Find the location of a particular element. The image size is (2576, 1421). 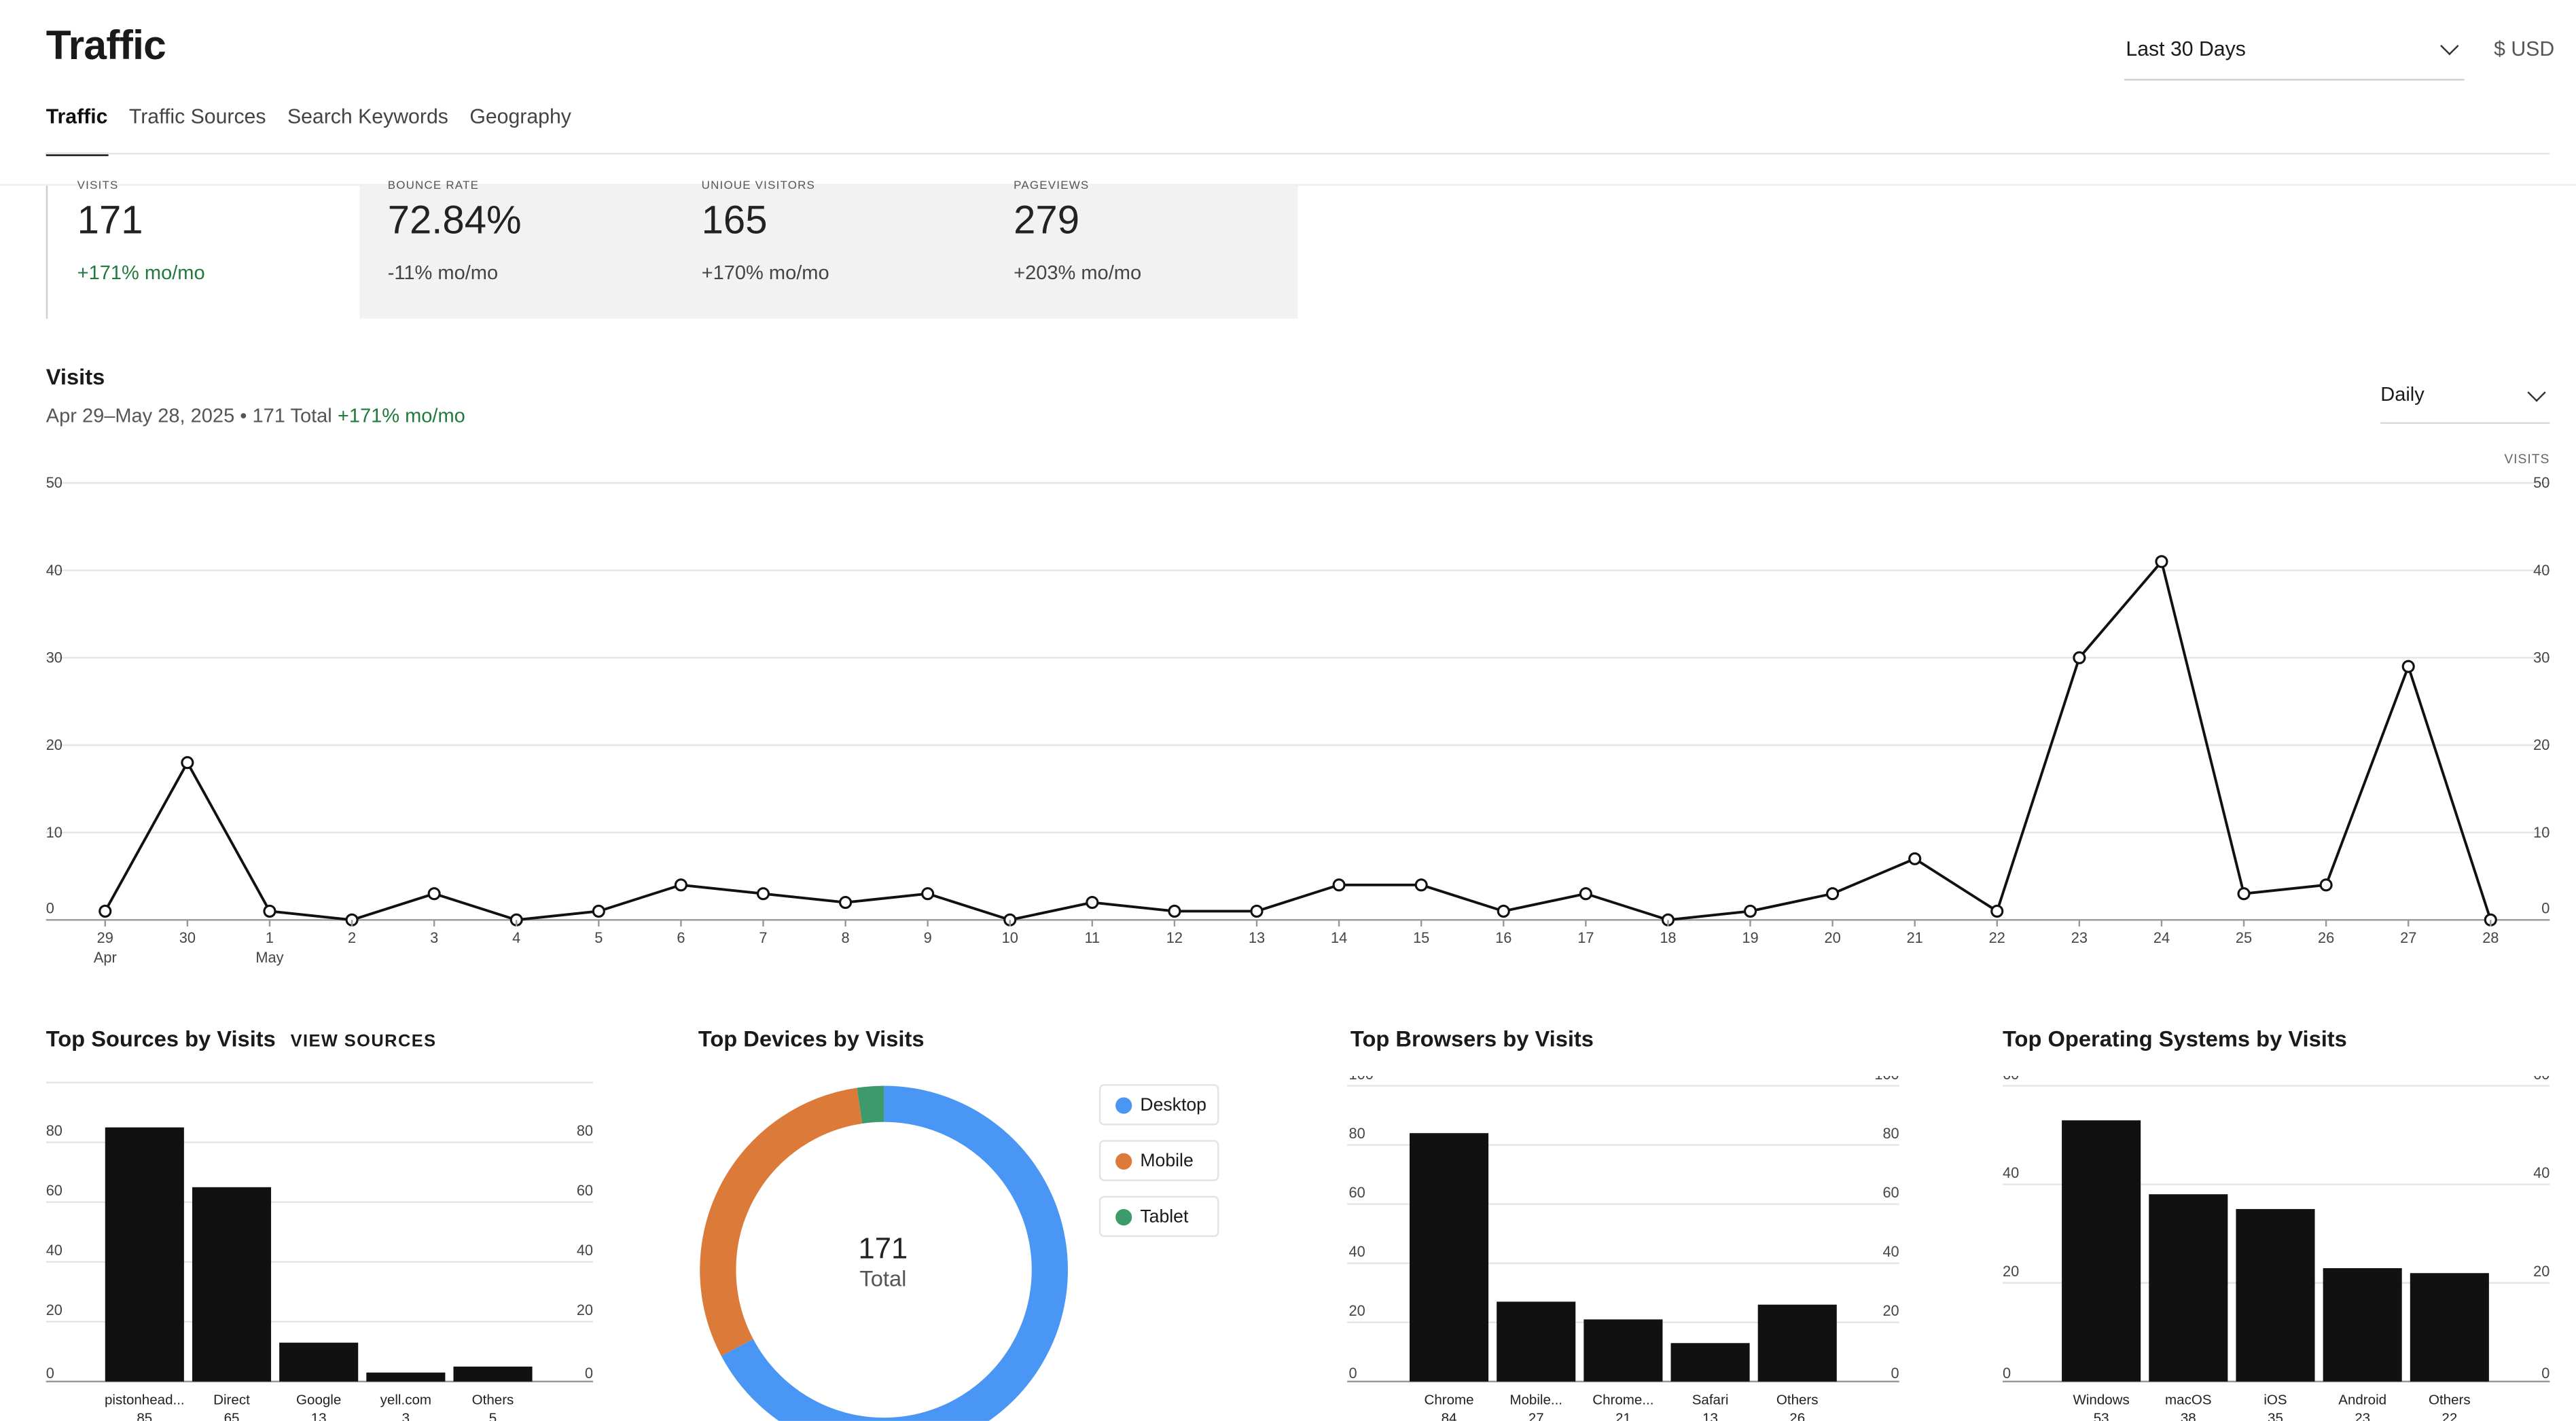

visits-change: +171% mo/mo is located at coordinates (401, 415).